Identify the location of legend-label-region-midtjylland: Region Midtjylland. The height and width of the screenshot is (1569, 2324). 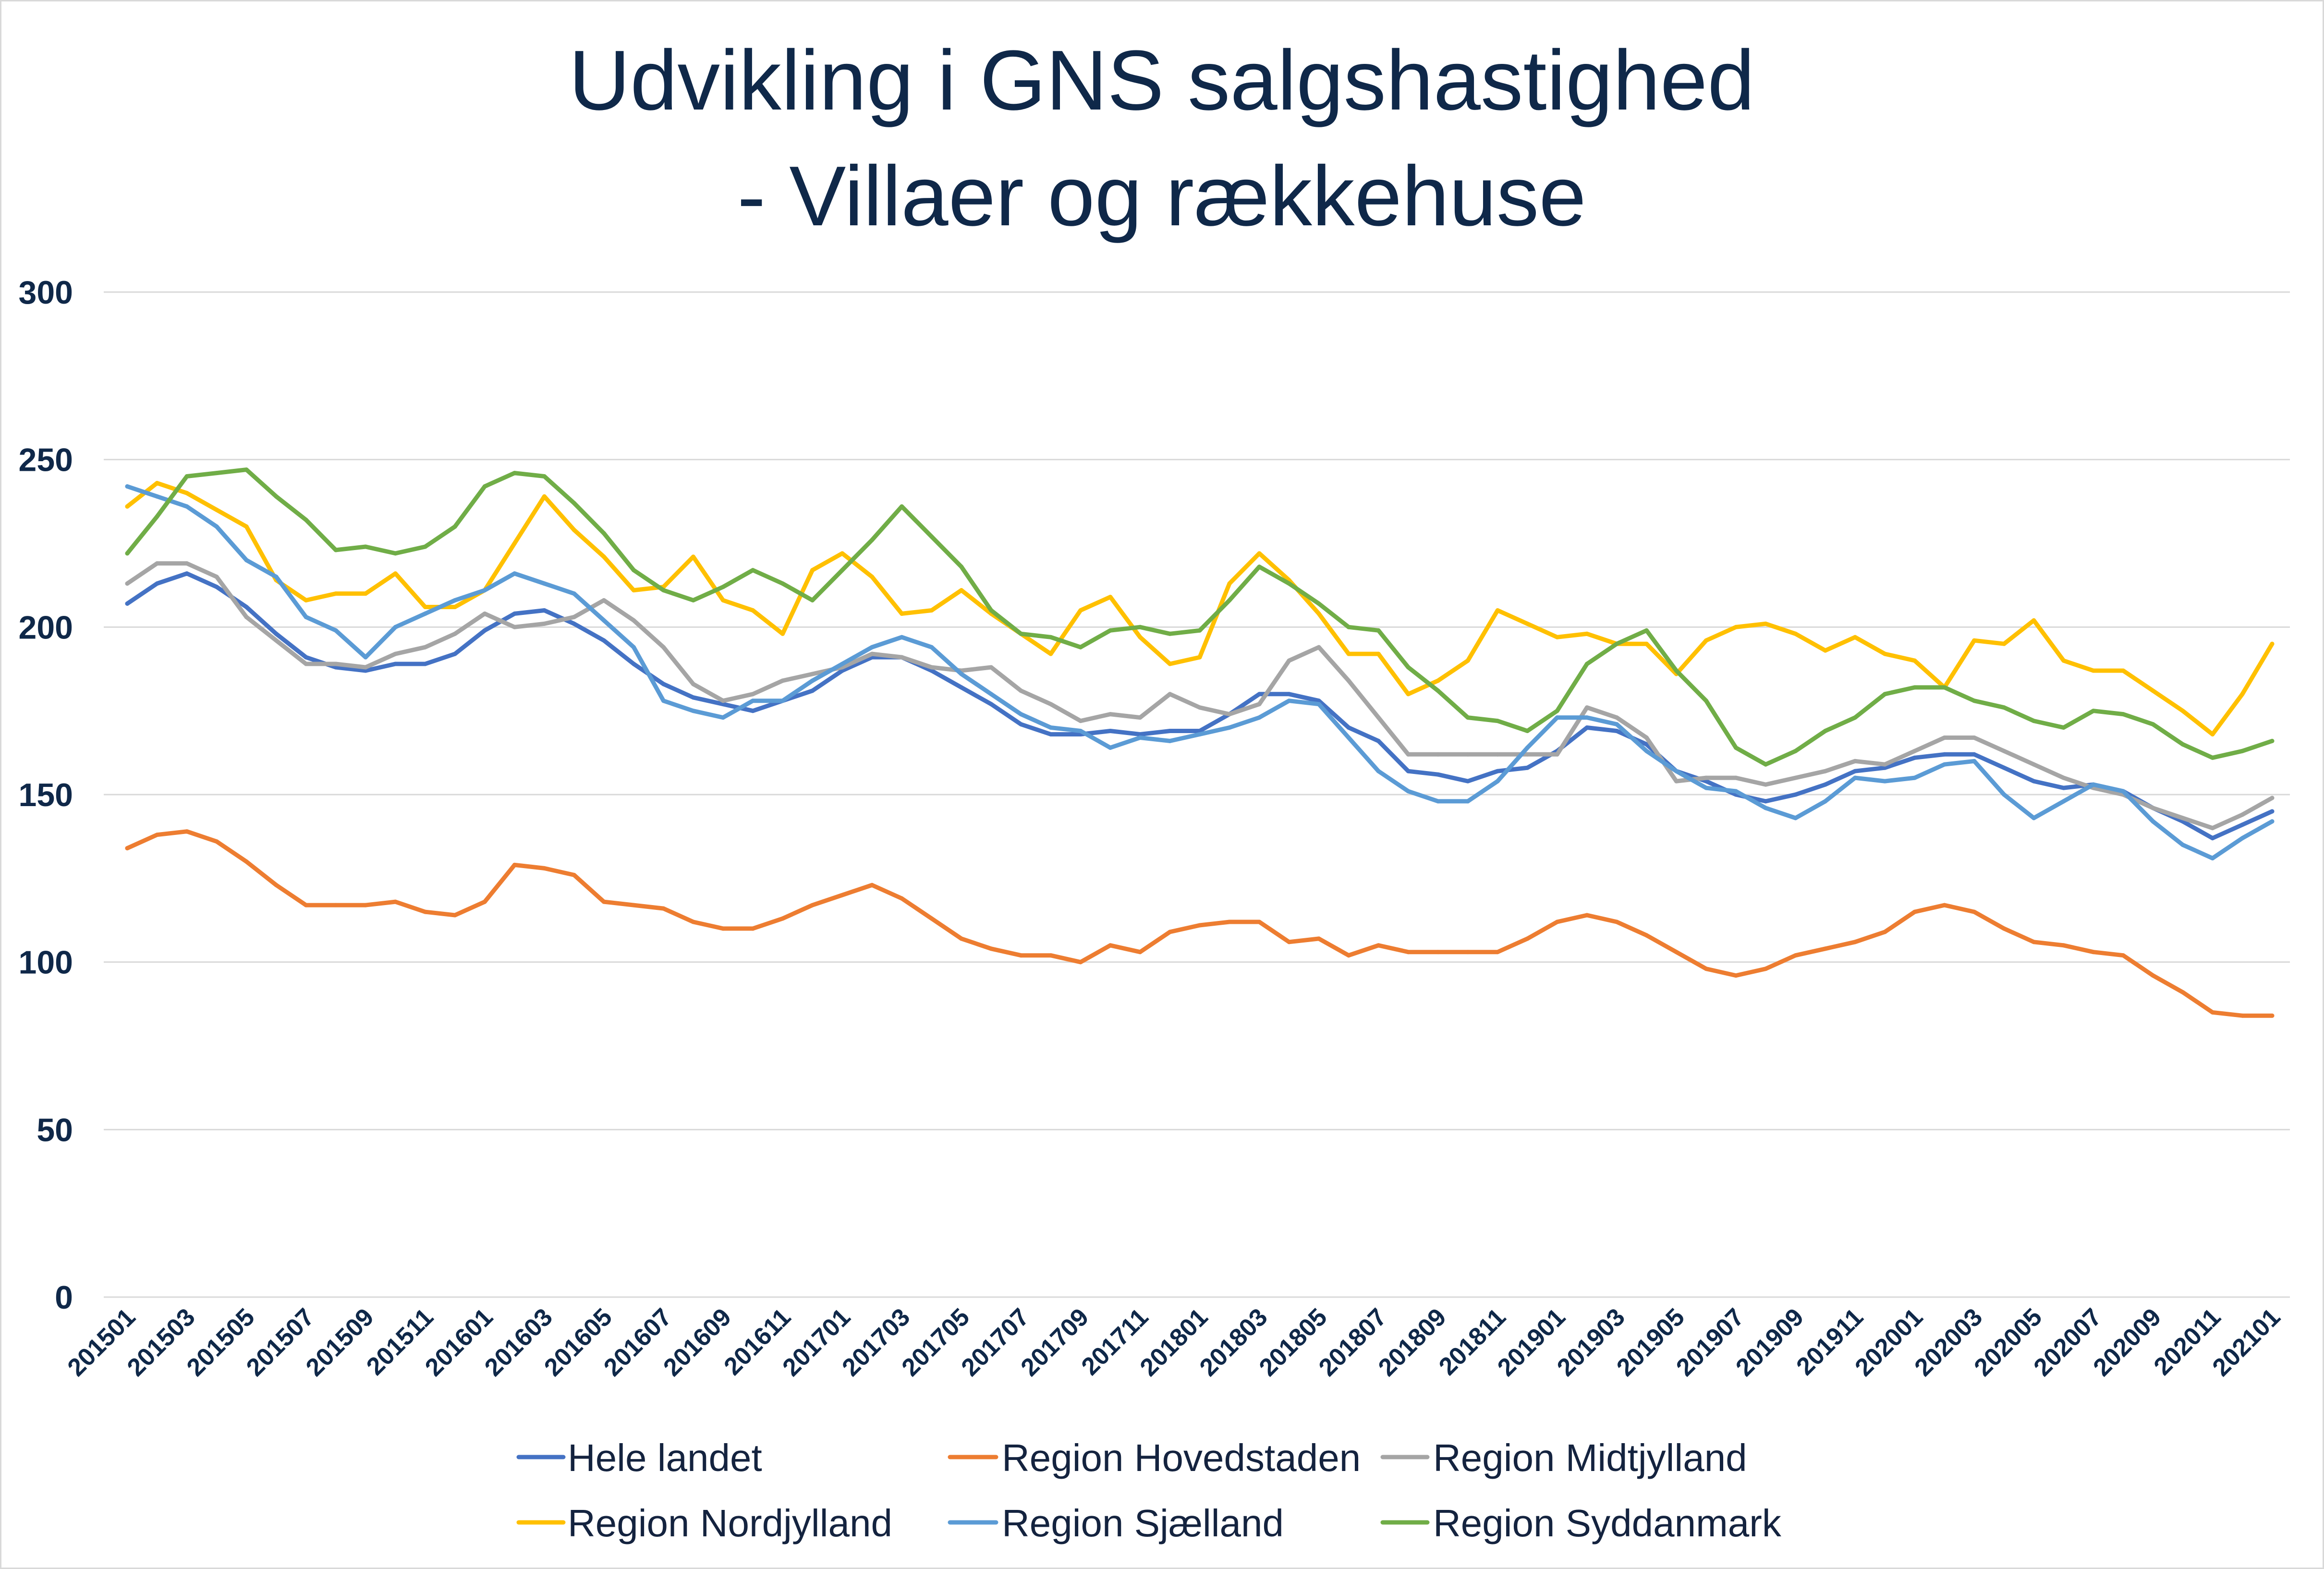
(1590, 1458).